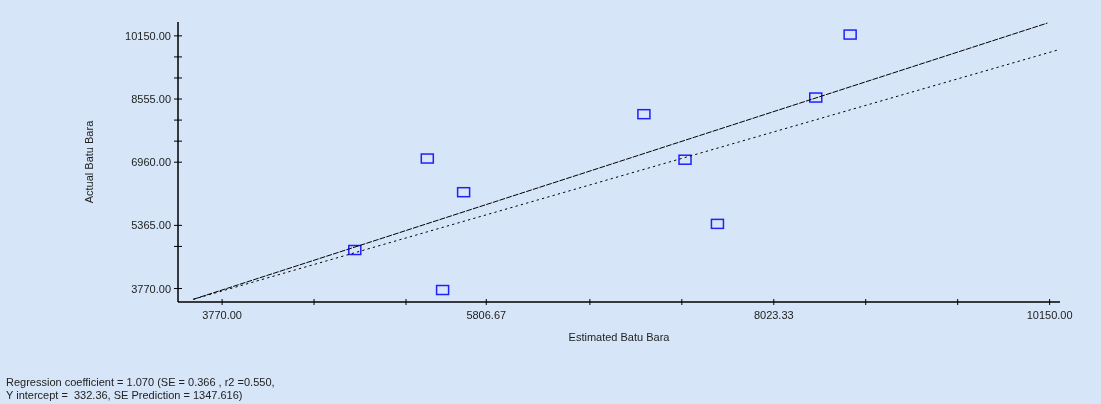 This screenshot has width=1101, height=404. Describe the element at coordinates (486, 315) in the screenshot. I see `x-tick-label: 5806.67` at that location.